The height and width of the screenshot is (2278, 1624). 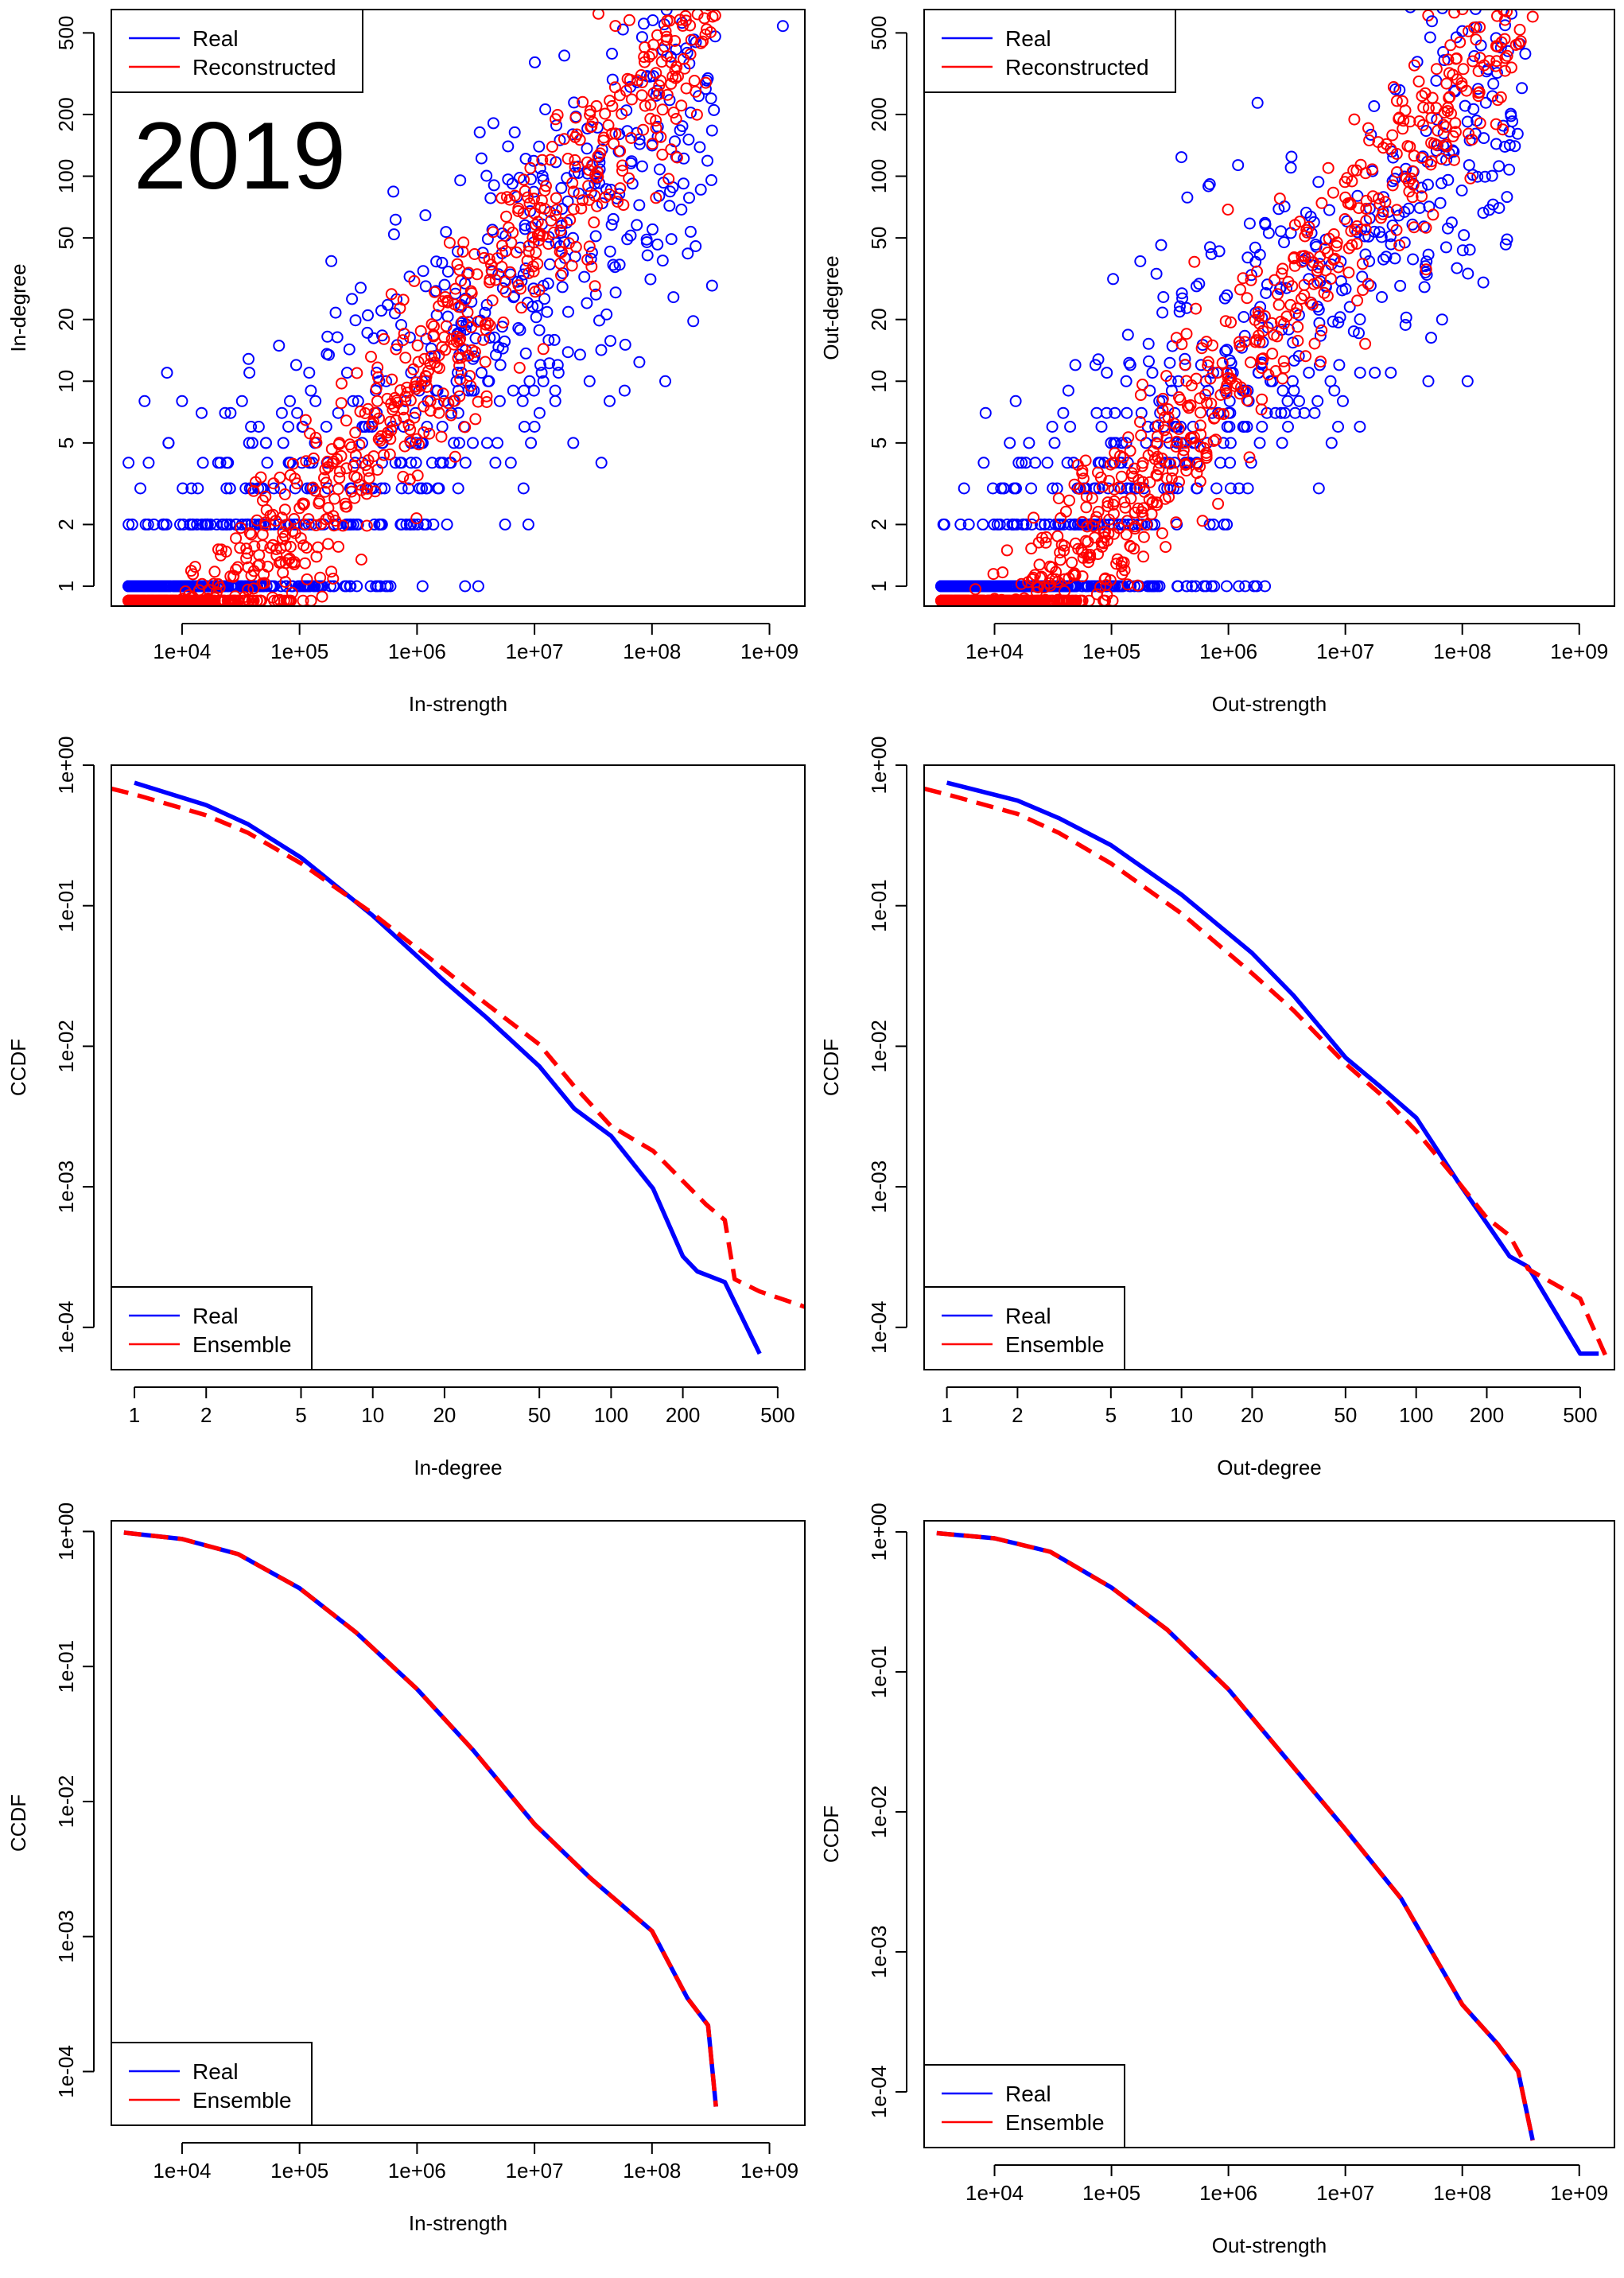 What do you see at coordinates (66, 33) in the screenshot?
I see `y-tick-label: 500` at bounding box center [66, 33].